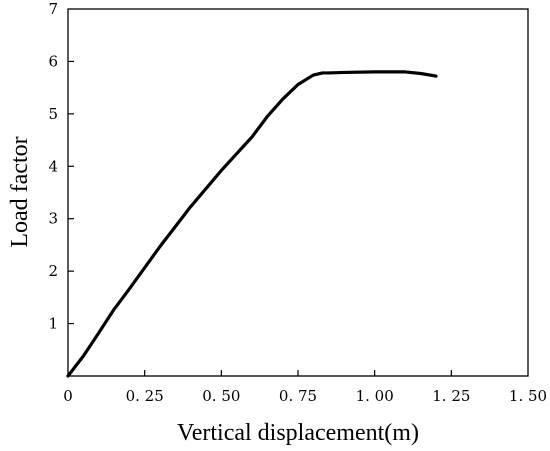 The image size is (550, 451). What do you see at coordinates (53, 9) in the screenshot?
I see `y-tick-label: 7` at bounding box center [53, 9].